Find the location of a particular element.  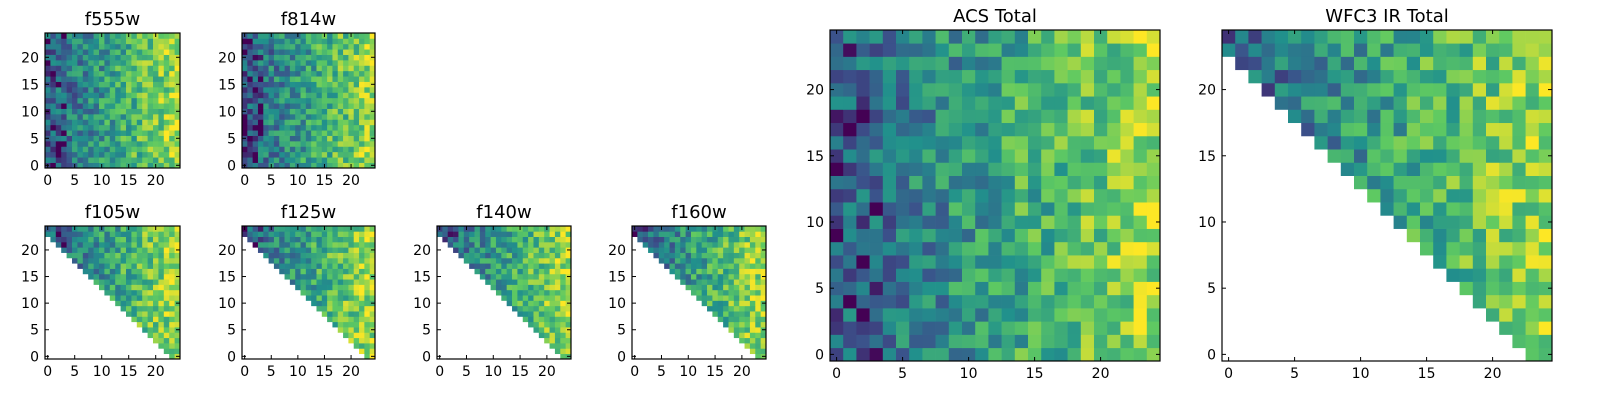

x-tick-label: 20 is located at coordinates (1493, 374).